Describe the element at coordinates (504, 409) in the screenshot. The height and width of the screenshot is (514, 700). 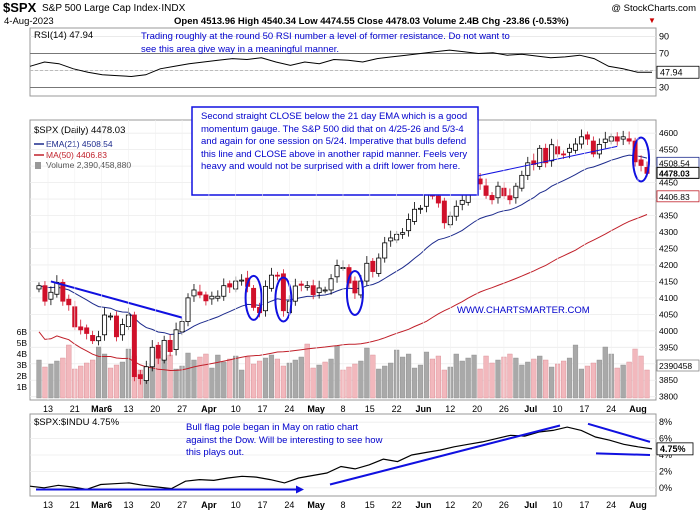
I see `price-x-tick-label: 26` at that location.